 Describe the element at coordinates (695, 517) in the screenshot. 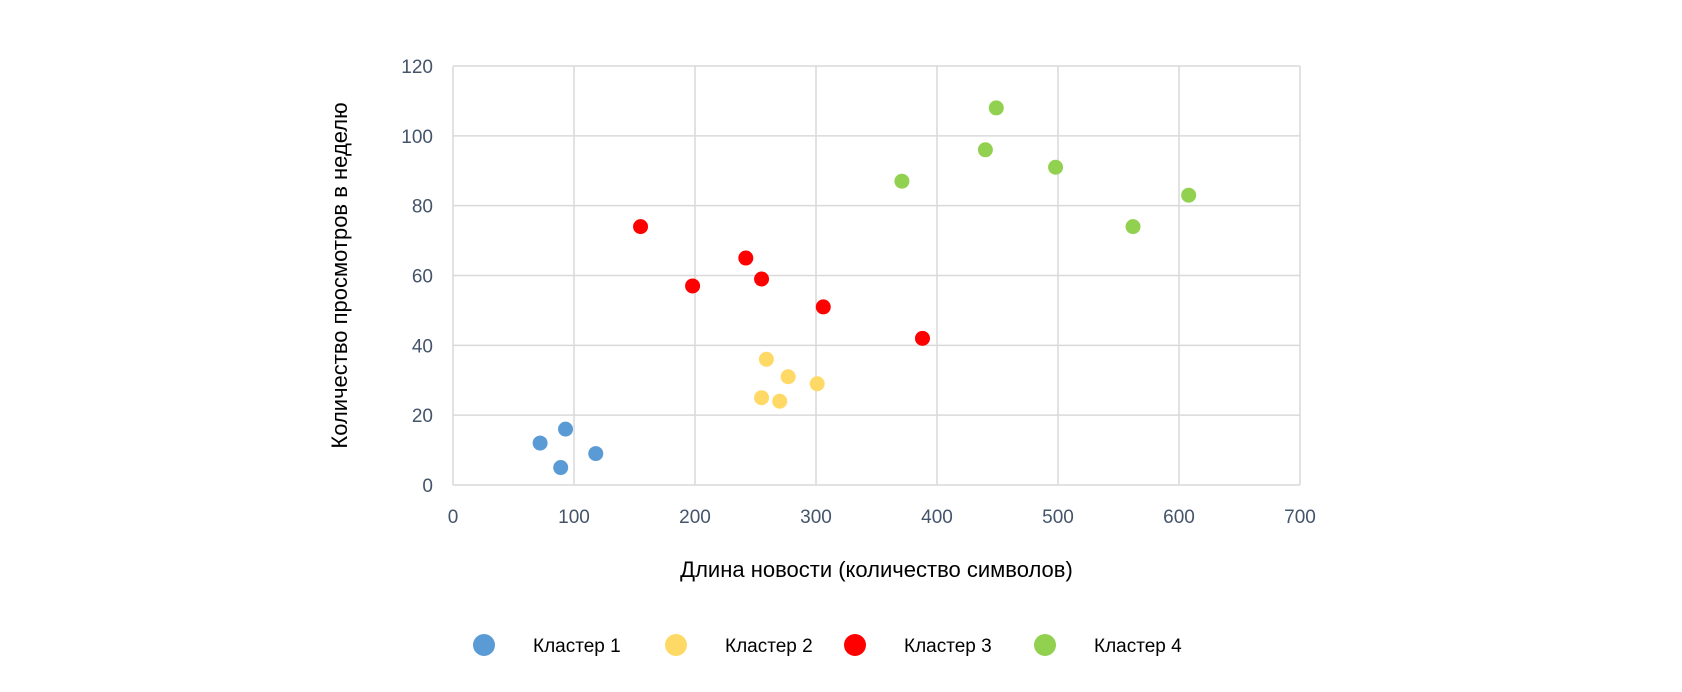

I see `x-tick-label: 200` at that location.